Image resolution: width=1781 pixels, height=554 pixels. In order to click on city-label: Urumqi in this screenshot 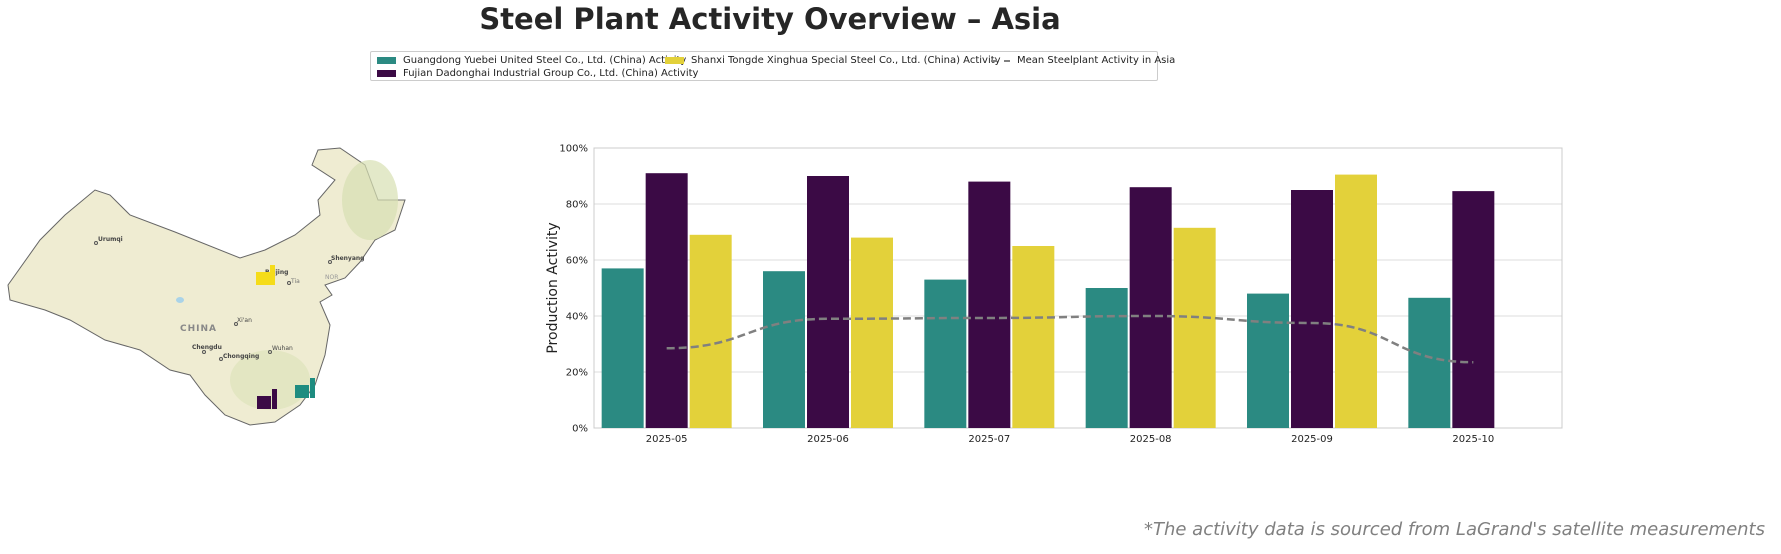, I will do `click(110, 239)`.